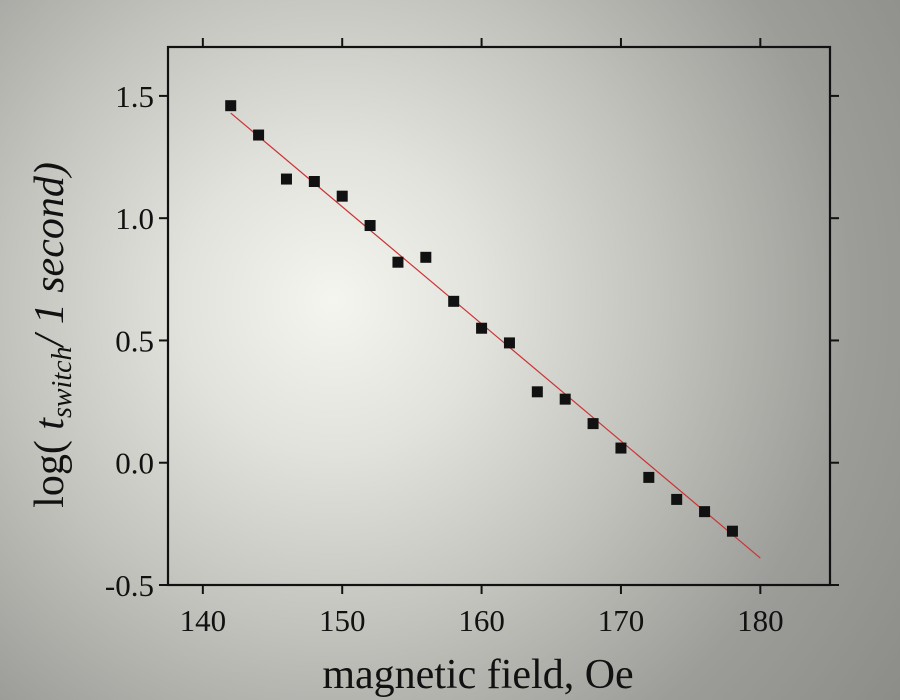 This screenshot has width=900, height=700. Describe the element at coordinates (134, 218) in the screenshot. I see `y-tick-label: 1.0` at that location.